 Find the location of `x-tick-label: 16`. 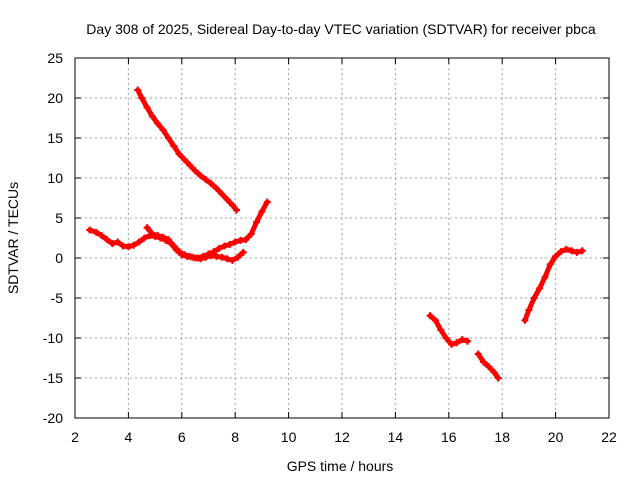

x-tick-label: 16 is located at coordinates (449, 437).